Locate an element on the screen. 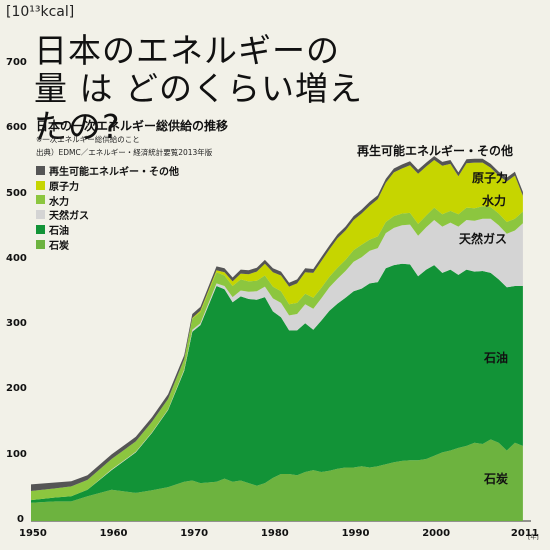  legend: 再生可能エネルギー・その他 原子力 水力 天然ガス 石油 石炭 is located at coordinates (107, 207).